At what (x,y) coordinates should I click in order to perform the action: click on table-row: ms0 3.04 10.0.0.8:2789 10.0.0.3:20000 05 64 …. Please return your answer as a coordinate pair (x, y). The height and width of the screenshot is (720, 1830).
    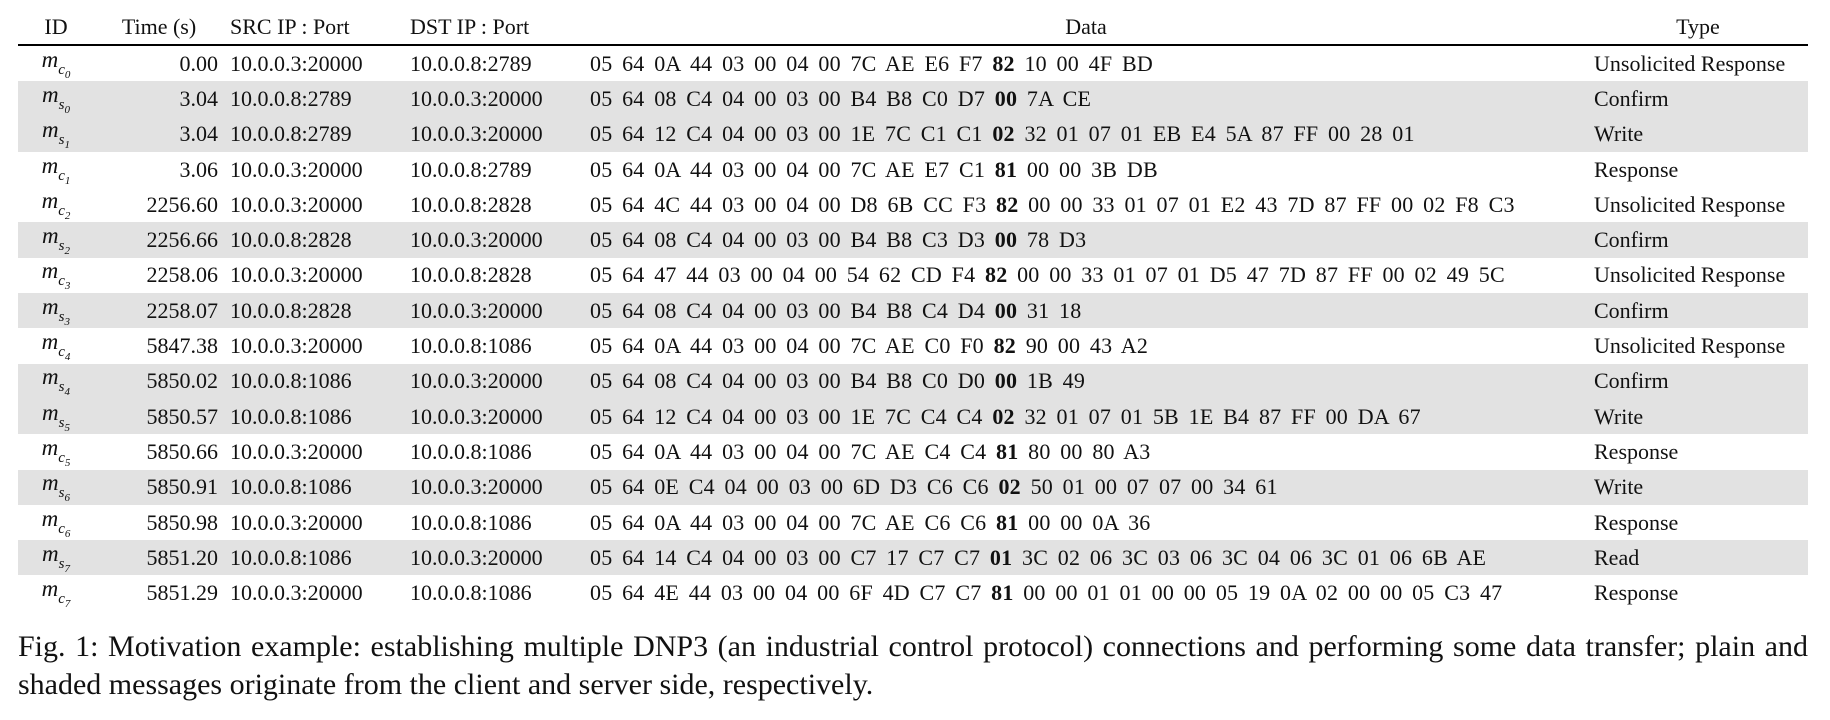
    Looking at the image, I should click on (913, 99).